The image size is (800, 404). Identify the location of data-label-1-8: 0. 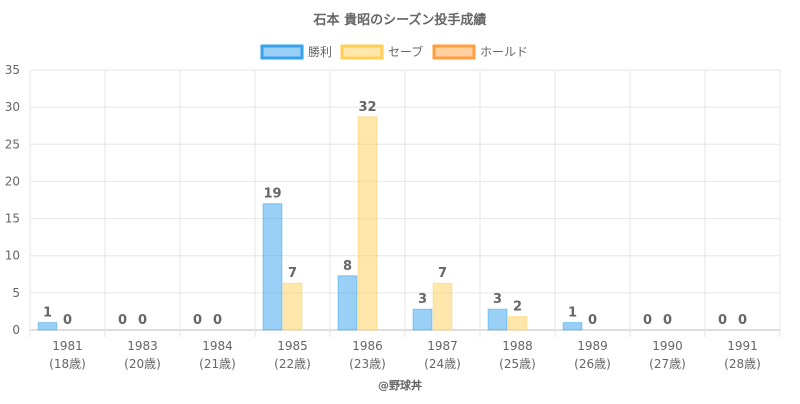
(667, 320).